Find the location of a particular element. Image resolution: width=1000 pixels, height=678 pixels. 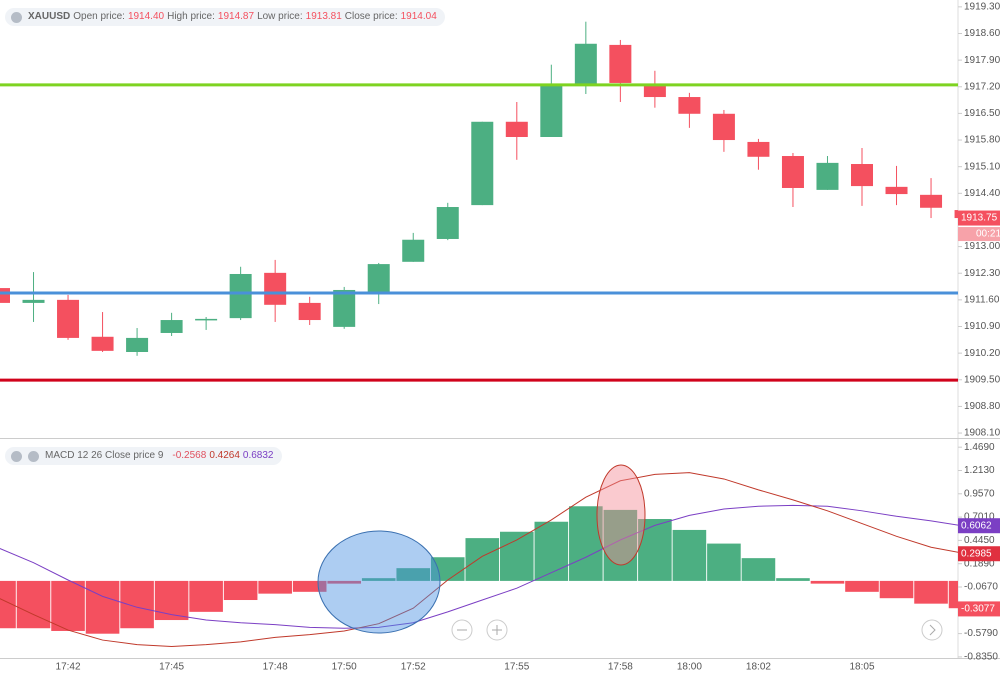

last-price-label-bg is located at coordinates (979, 218).